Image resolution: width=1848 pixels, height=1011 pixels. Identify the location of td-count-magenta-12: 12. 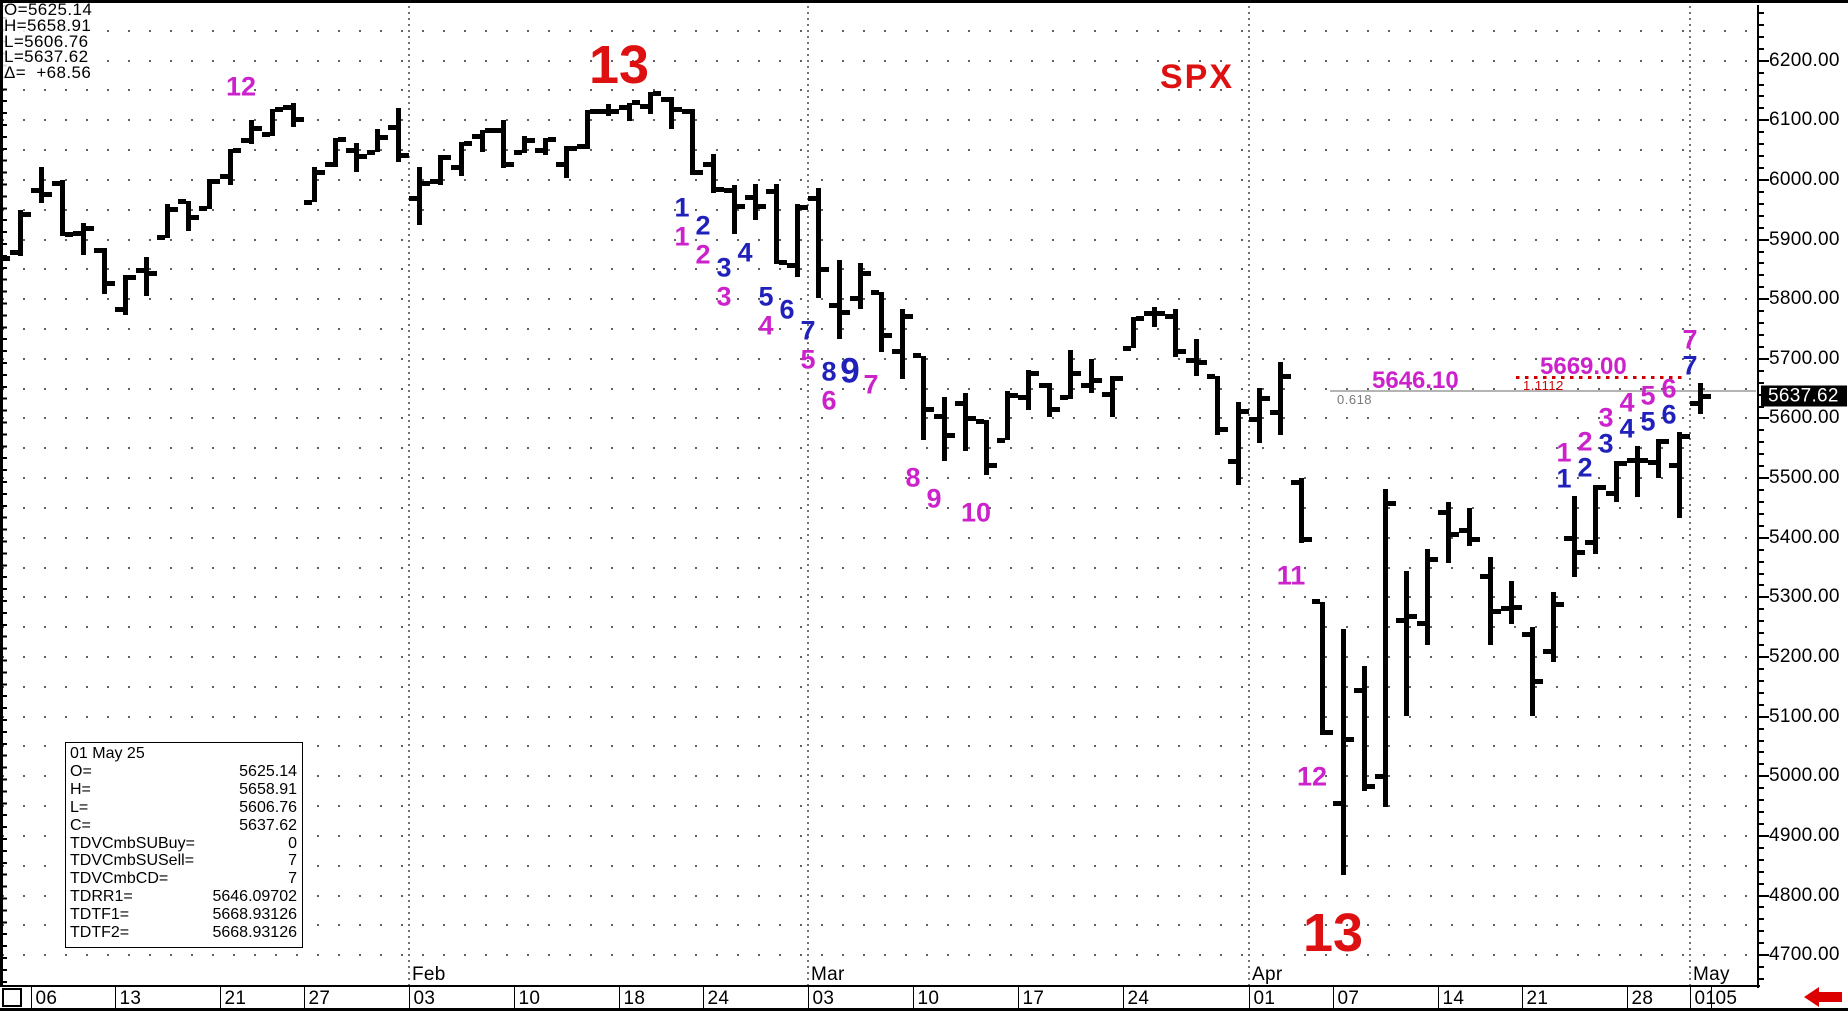
(241, 86).